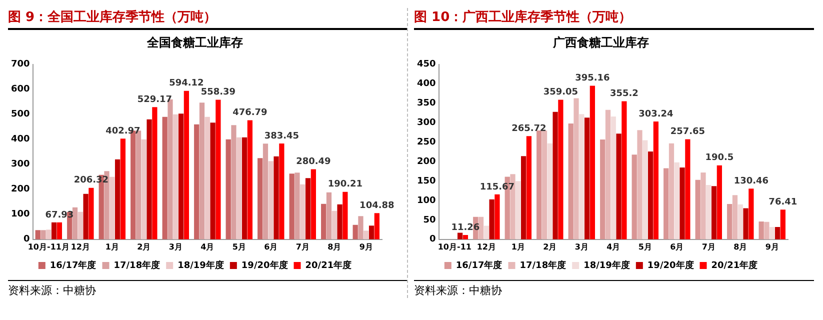 Image resolution: width=823 pixels, height=320 pixels. Describe the element at coordinates (27, 239) in the screenshot. I see `y-tick-label: 0` at that location.